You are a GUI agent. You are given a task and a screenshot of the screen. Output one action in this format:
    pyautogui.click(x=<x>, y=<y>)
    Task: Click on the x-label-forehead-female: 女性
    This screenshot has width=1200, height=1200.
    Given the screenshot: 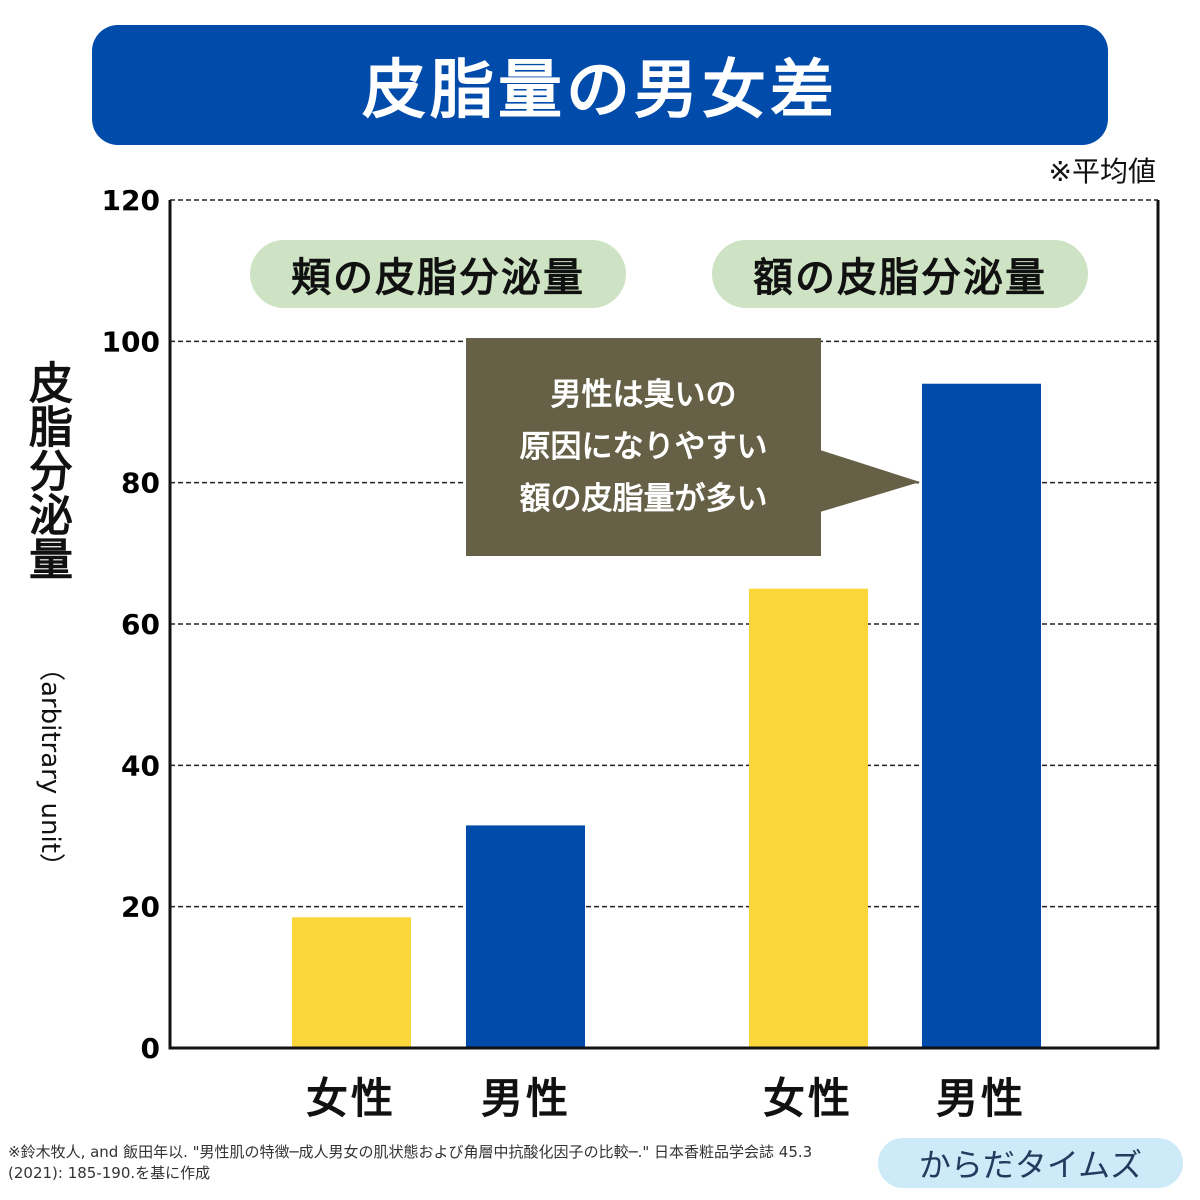 What is the action you would take?
    pyautogui.click(x=807, y=1098)
    